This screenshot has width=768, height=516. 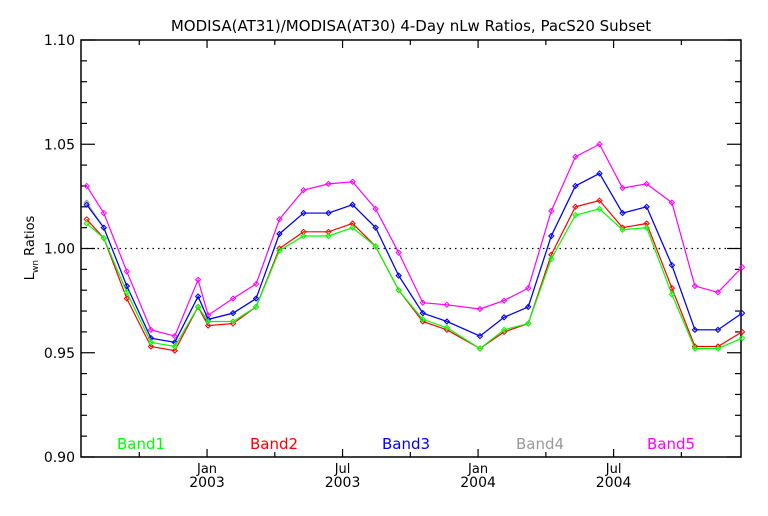 What do you see at coordinates (613, 469) in the screenshot?
I see `x-tick-month: Jul` at bounding box center [613, 469].